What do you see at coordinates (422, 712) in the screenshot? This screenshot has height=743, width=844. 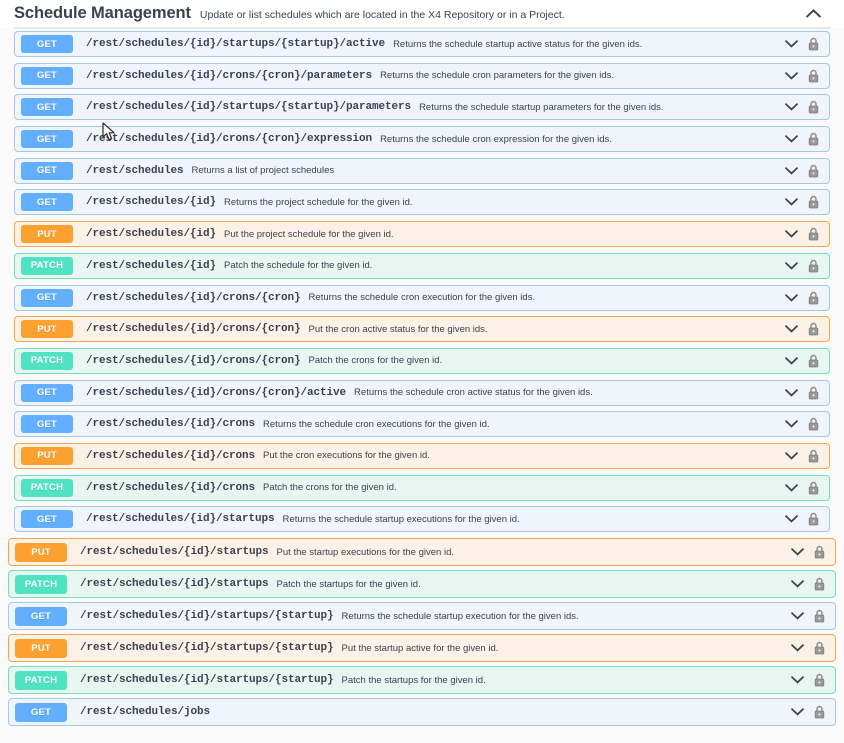 I see `operation-row: GET/rest/schedules/jobs` at bounding box center [422, 712].